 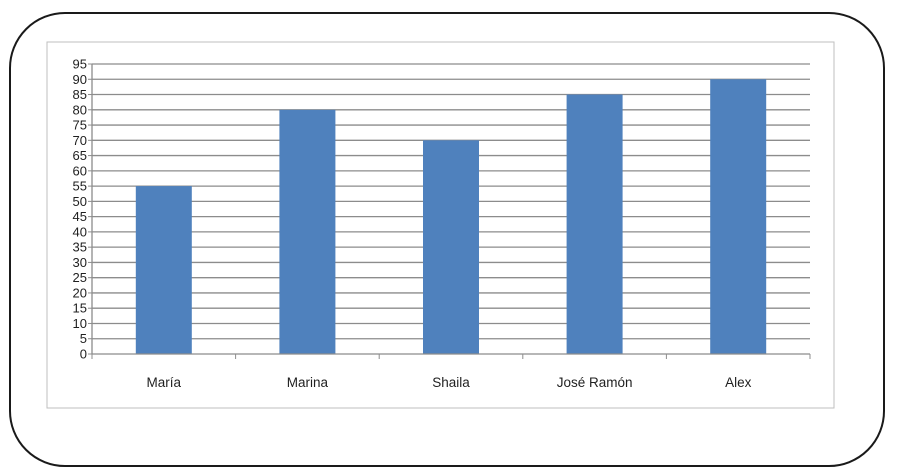 What do you see at coordinates (80, 216) in the screenshot?
I see `y-tick-label: 45` at bounding box center [80, 216].